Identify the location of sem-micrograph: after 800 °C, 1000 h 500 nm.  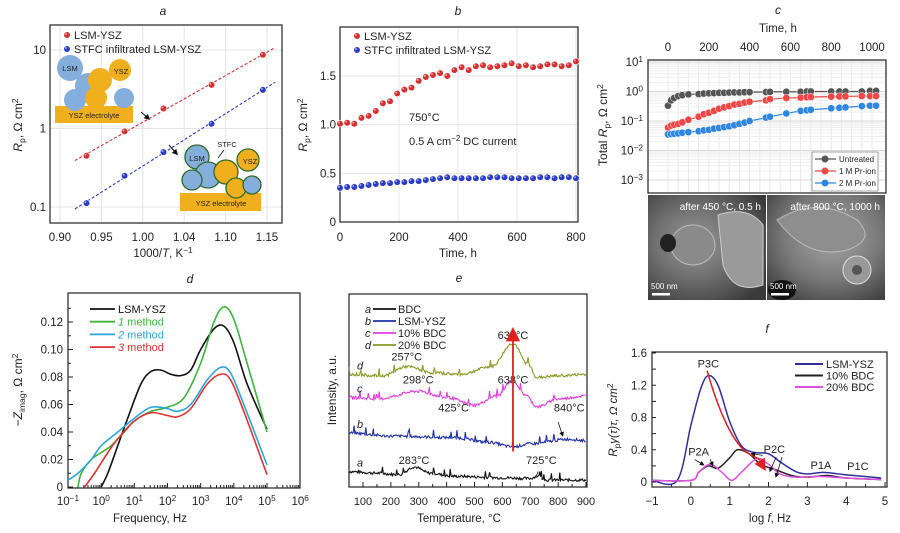
(826, 247).